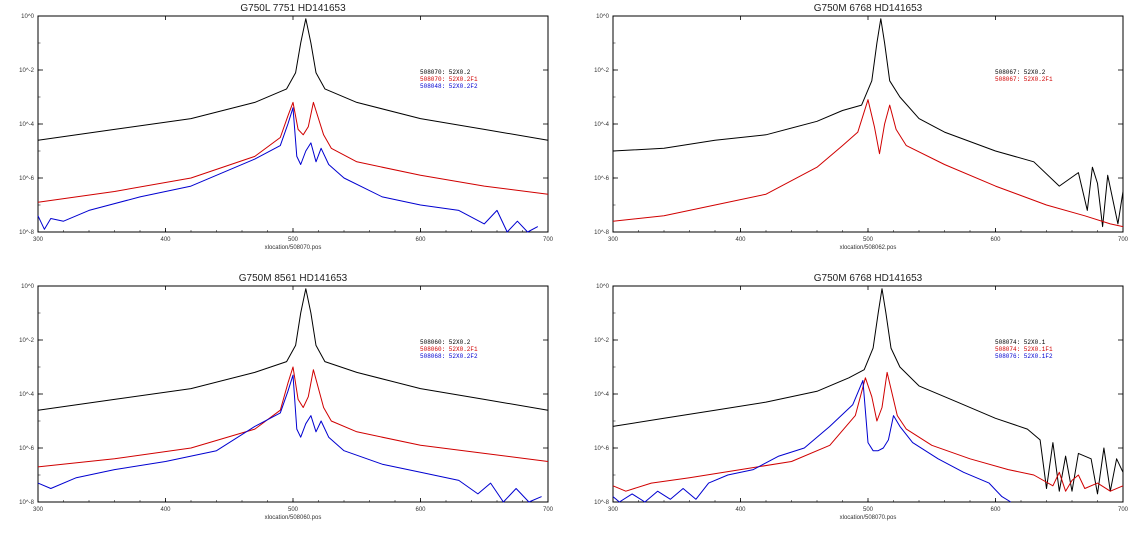 This screenshot has width=1143, height=540. What do you see at coordinates (1024, 349) in the screenshot?
I see `legend-entry: 508074: 52X0.1F1` at bounding box center [1024, 349].